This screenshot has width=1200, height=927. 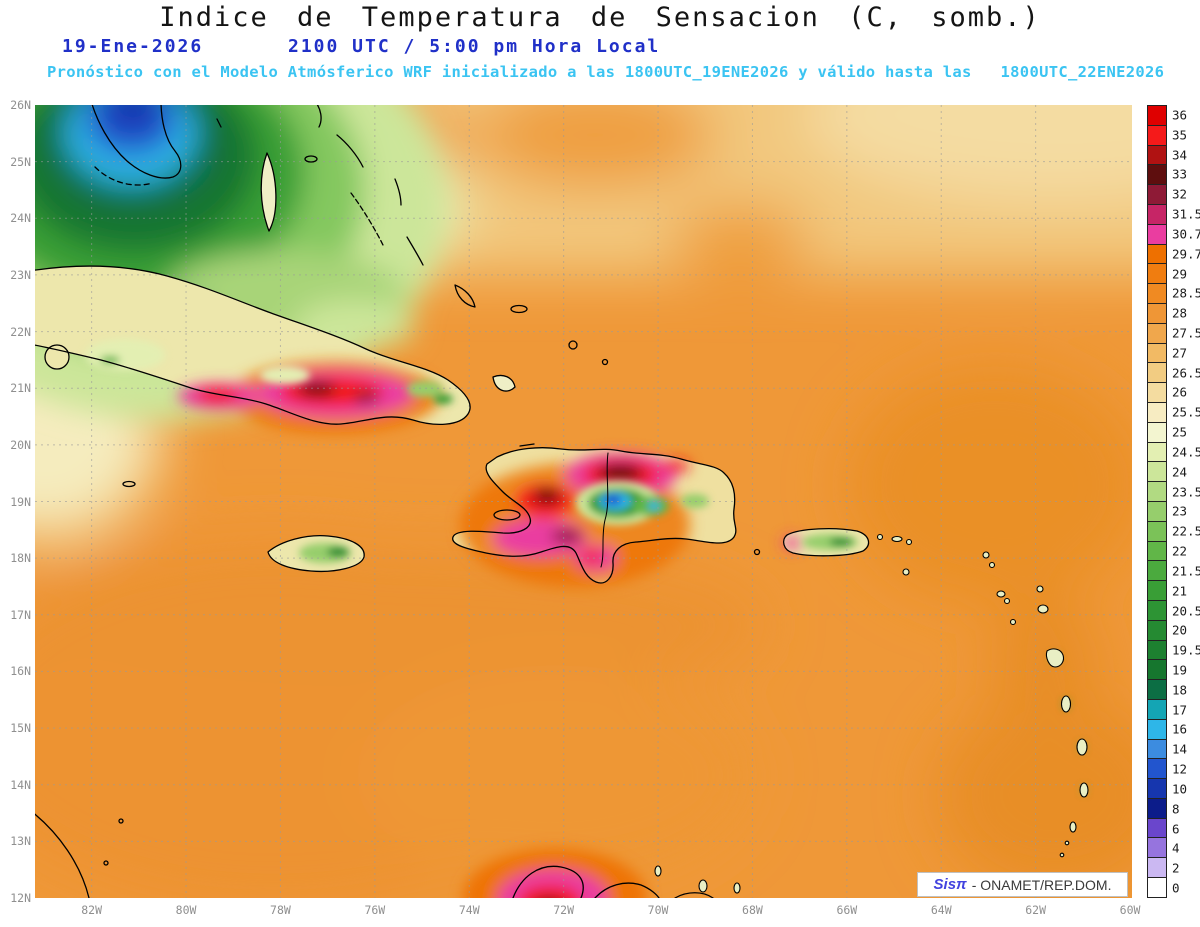 What do you see at coordinates (1130, 910) in the screenshot?
I see `lon-label: 60W` at bounding box center [1130, 910].